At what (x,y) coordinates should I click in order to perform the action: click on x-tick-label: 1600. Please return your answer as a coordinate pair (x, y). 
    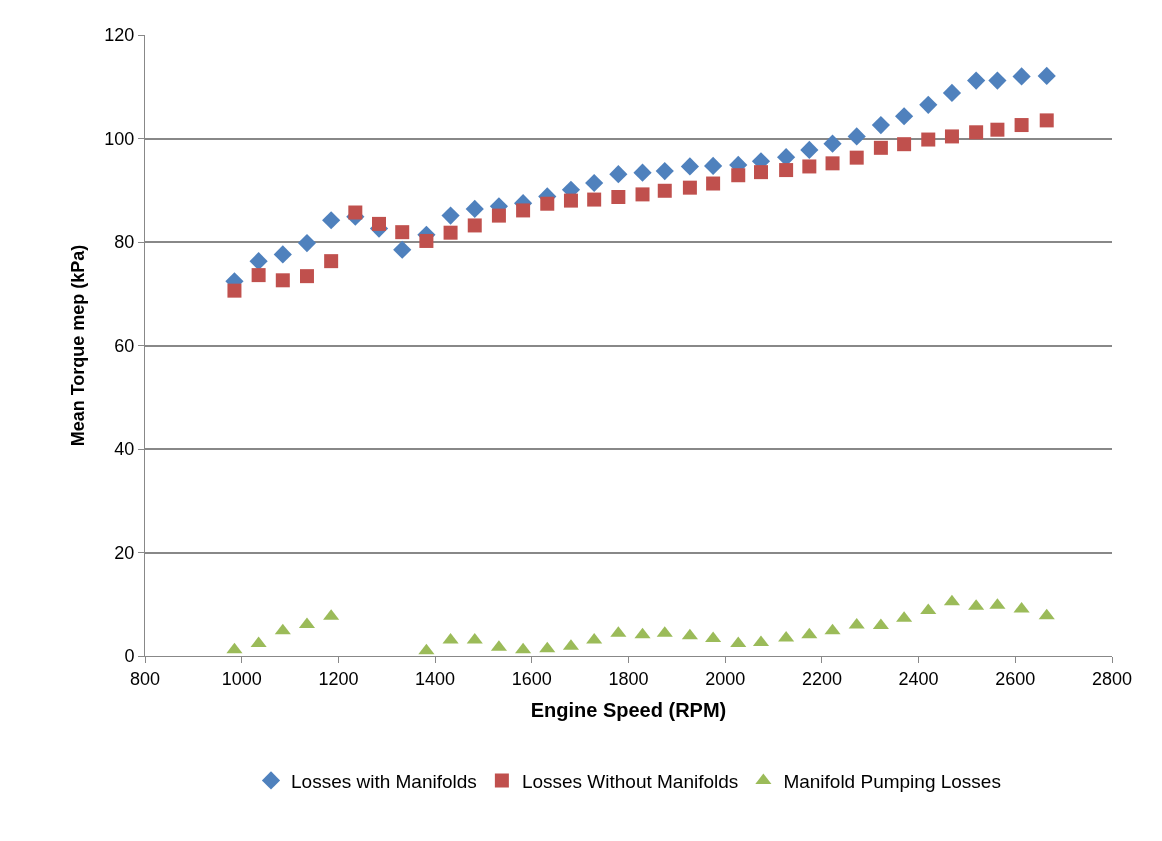
    Looking at the image, I should click on (531, 678).